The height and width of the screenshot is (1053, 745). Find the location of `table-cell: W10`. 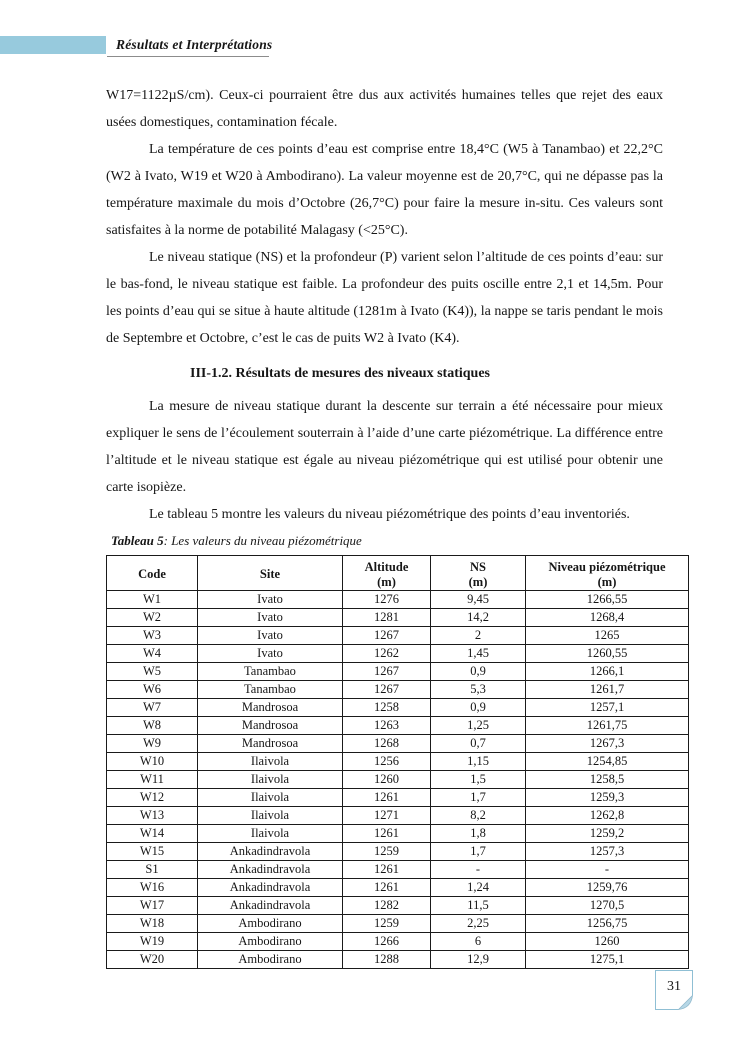

table-cell: W10 is located at coordinates (152, 761).